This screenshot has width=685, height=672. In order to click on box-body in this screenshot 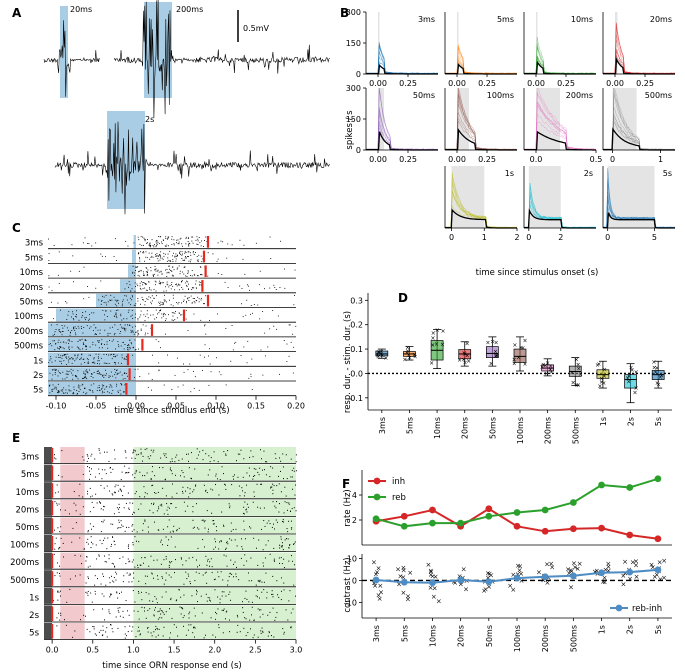, I will do `click(520, 355)`.